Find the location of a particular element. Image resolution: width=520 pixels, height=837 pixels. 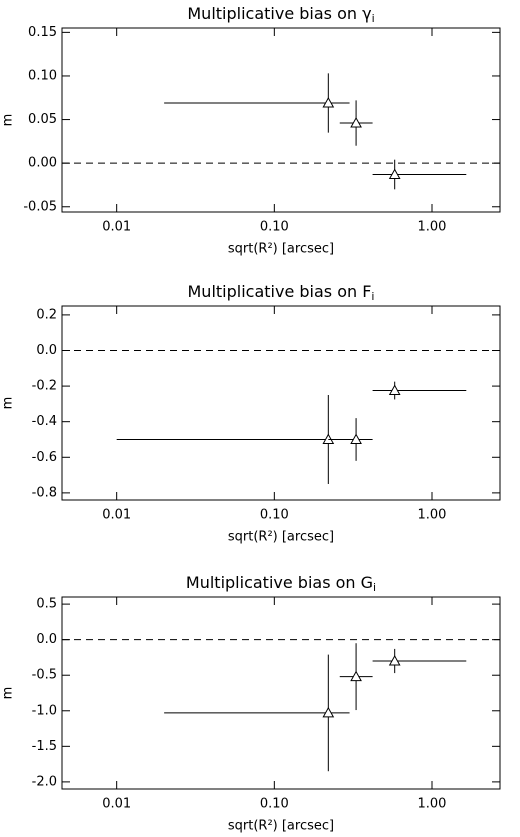

title-text: Multiplicative bias on G is located at coordinates (279, 582).